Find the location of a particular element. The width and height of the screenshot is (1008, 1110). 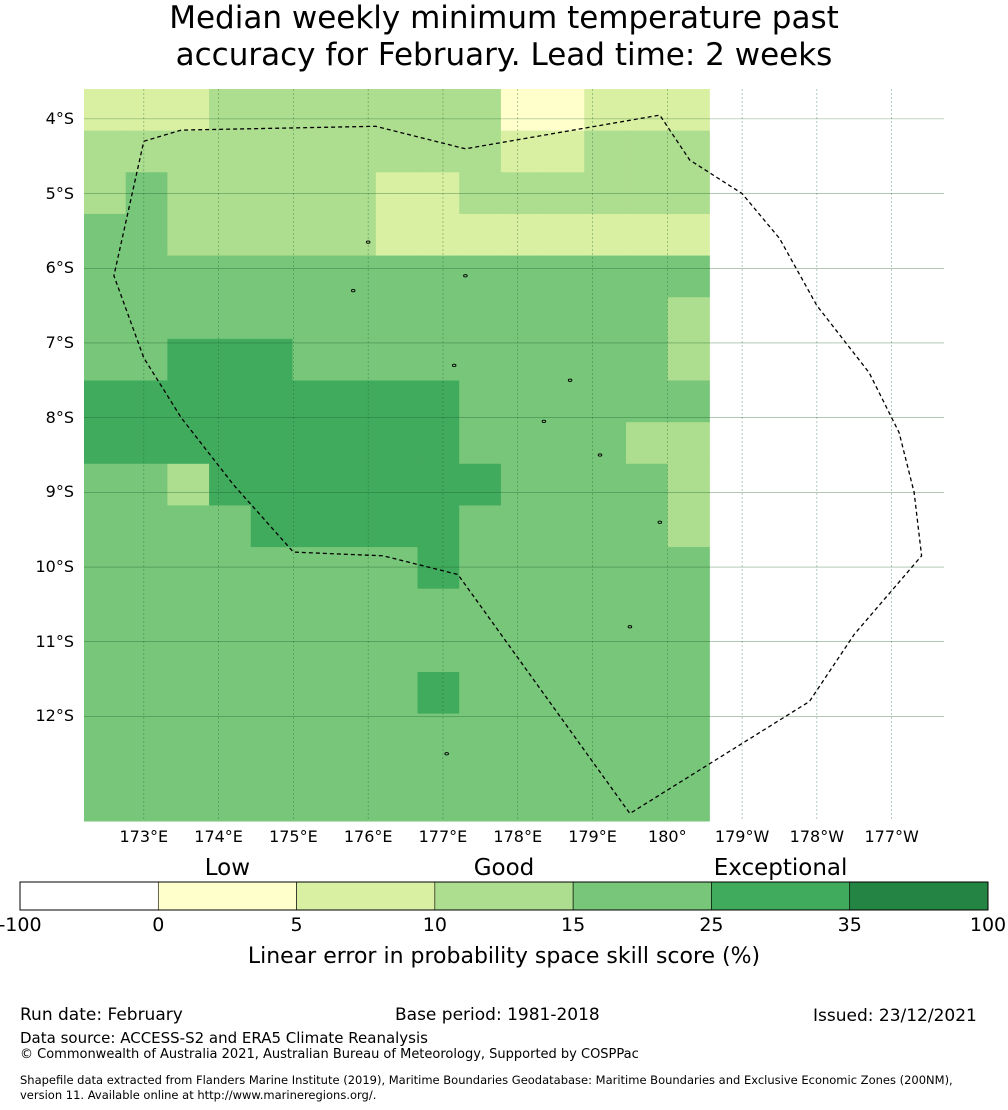

colorbar-tick-label: 25 is located at coordinates (711, 925).